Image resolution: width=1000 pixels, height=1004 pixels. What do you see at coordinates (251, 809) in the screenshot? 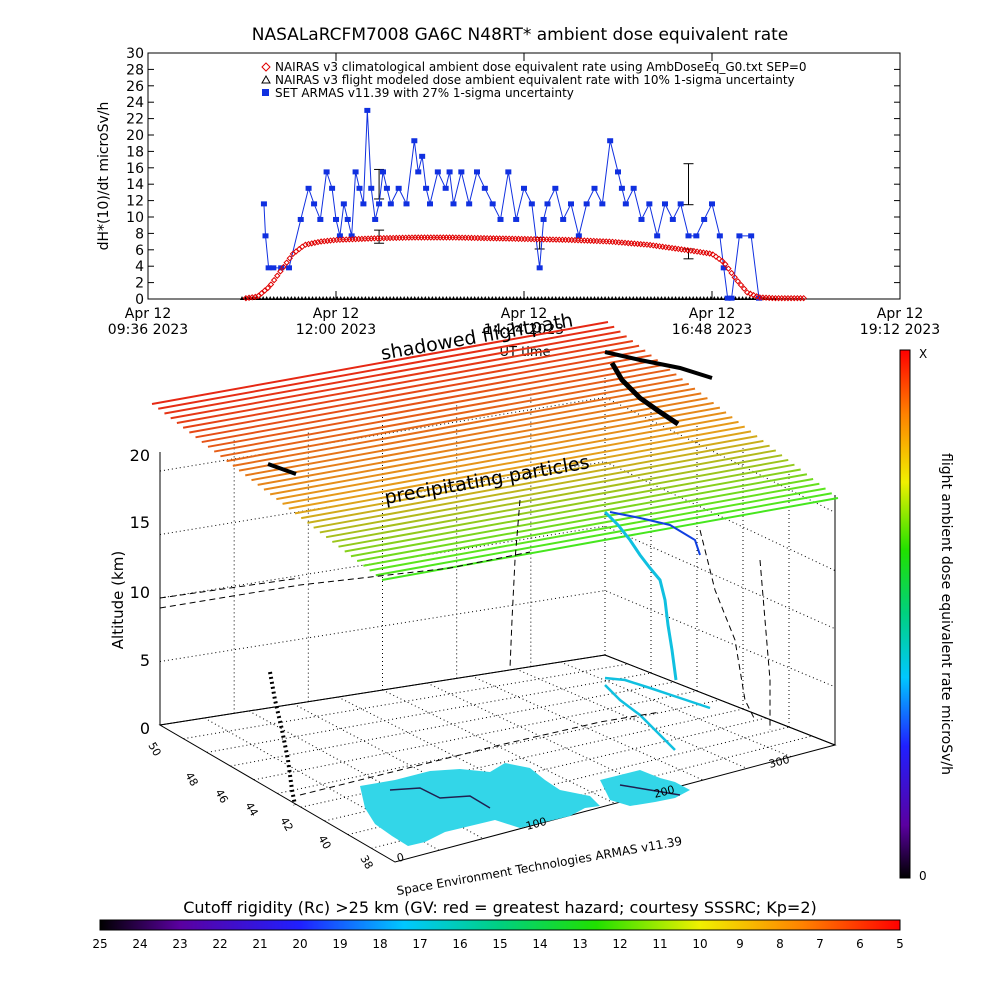
I see `lat-tick-label: 44` at bounding box center [251, 809].